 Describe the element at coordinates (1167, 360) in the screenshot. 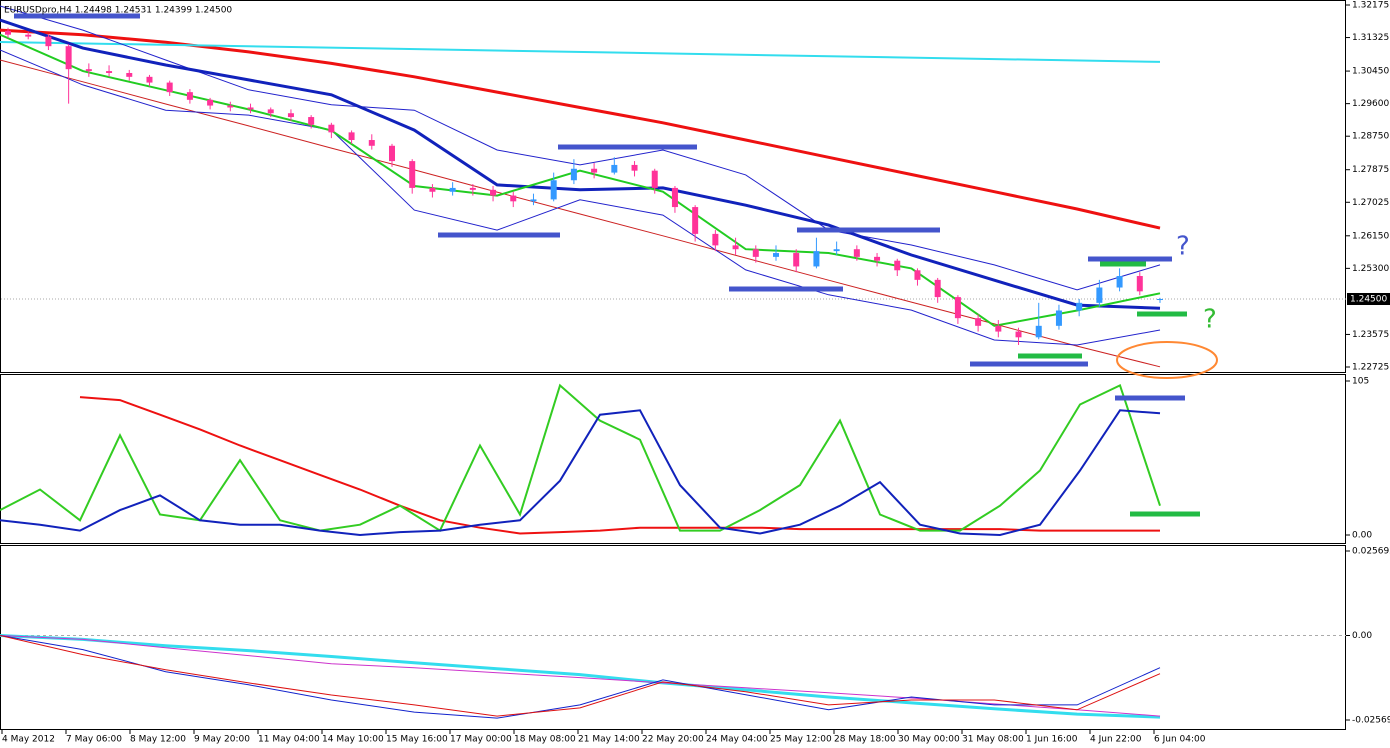

I see `highlight` at that location.